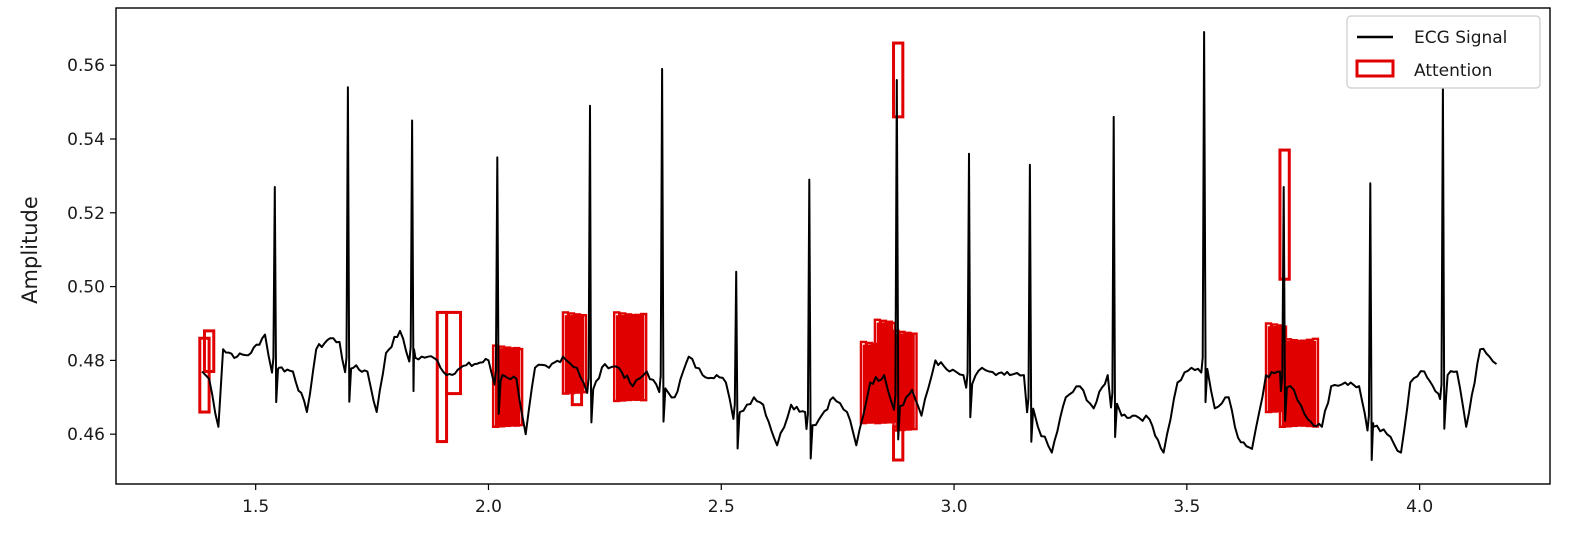  I want to click on x-axis: 1.5 2.0 2.5 3.0 3.5 4.0, so click(837, 500).